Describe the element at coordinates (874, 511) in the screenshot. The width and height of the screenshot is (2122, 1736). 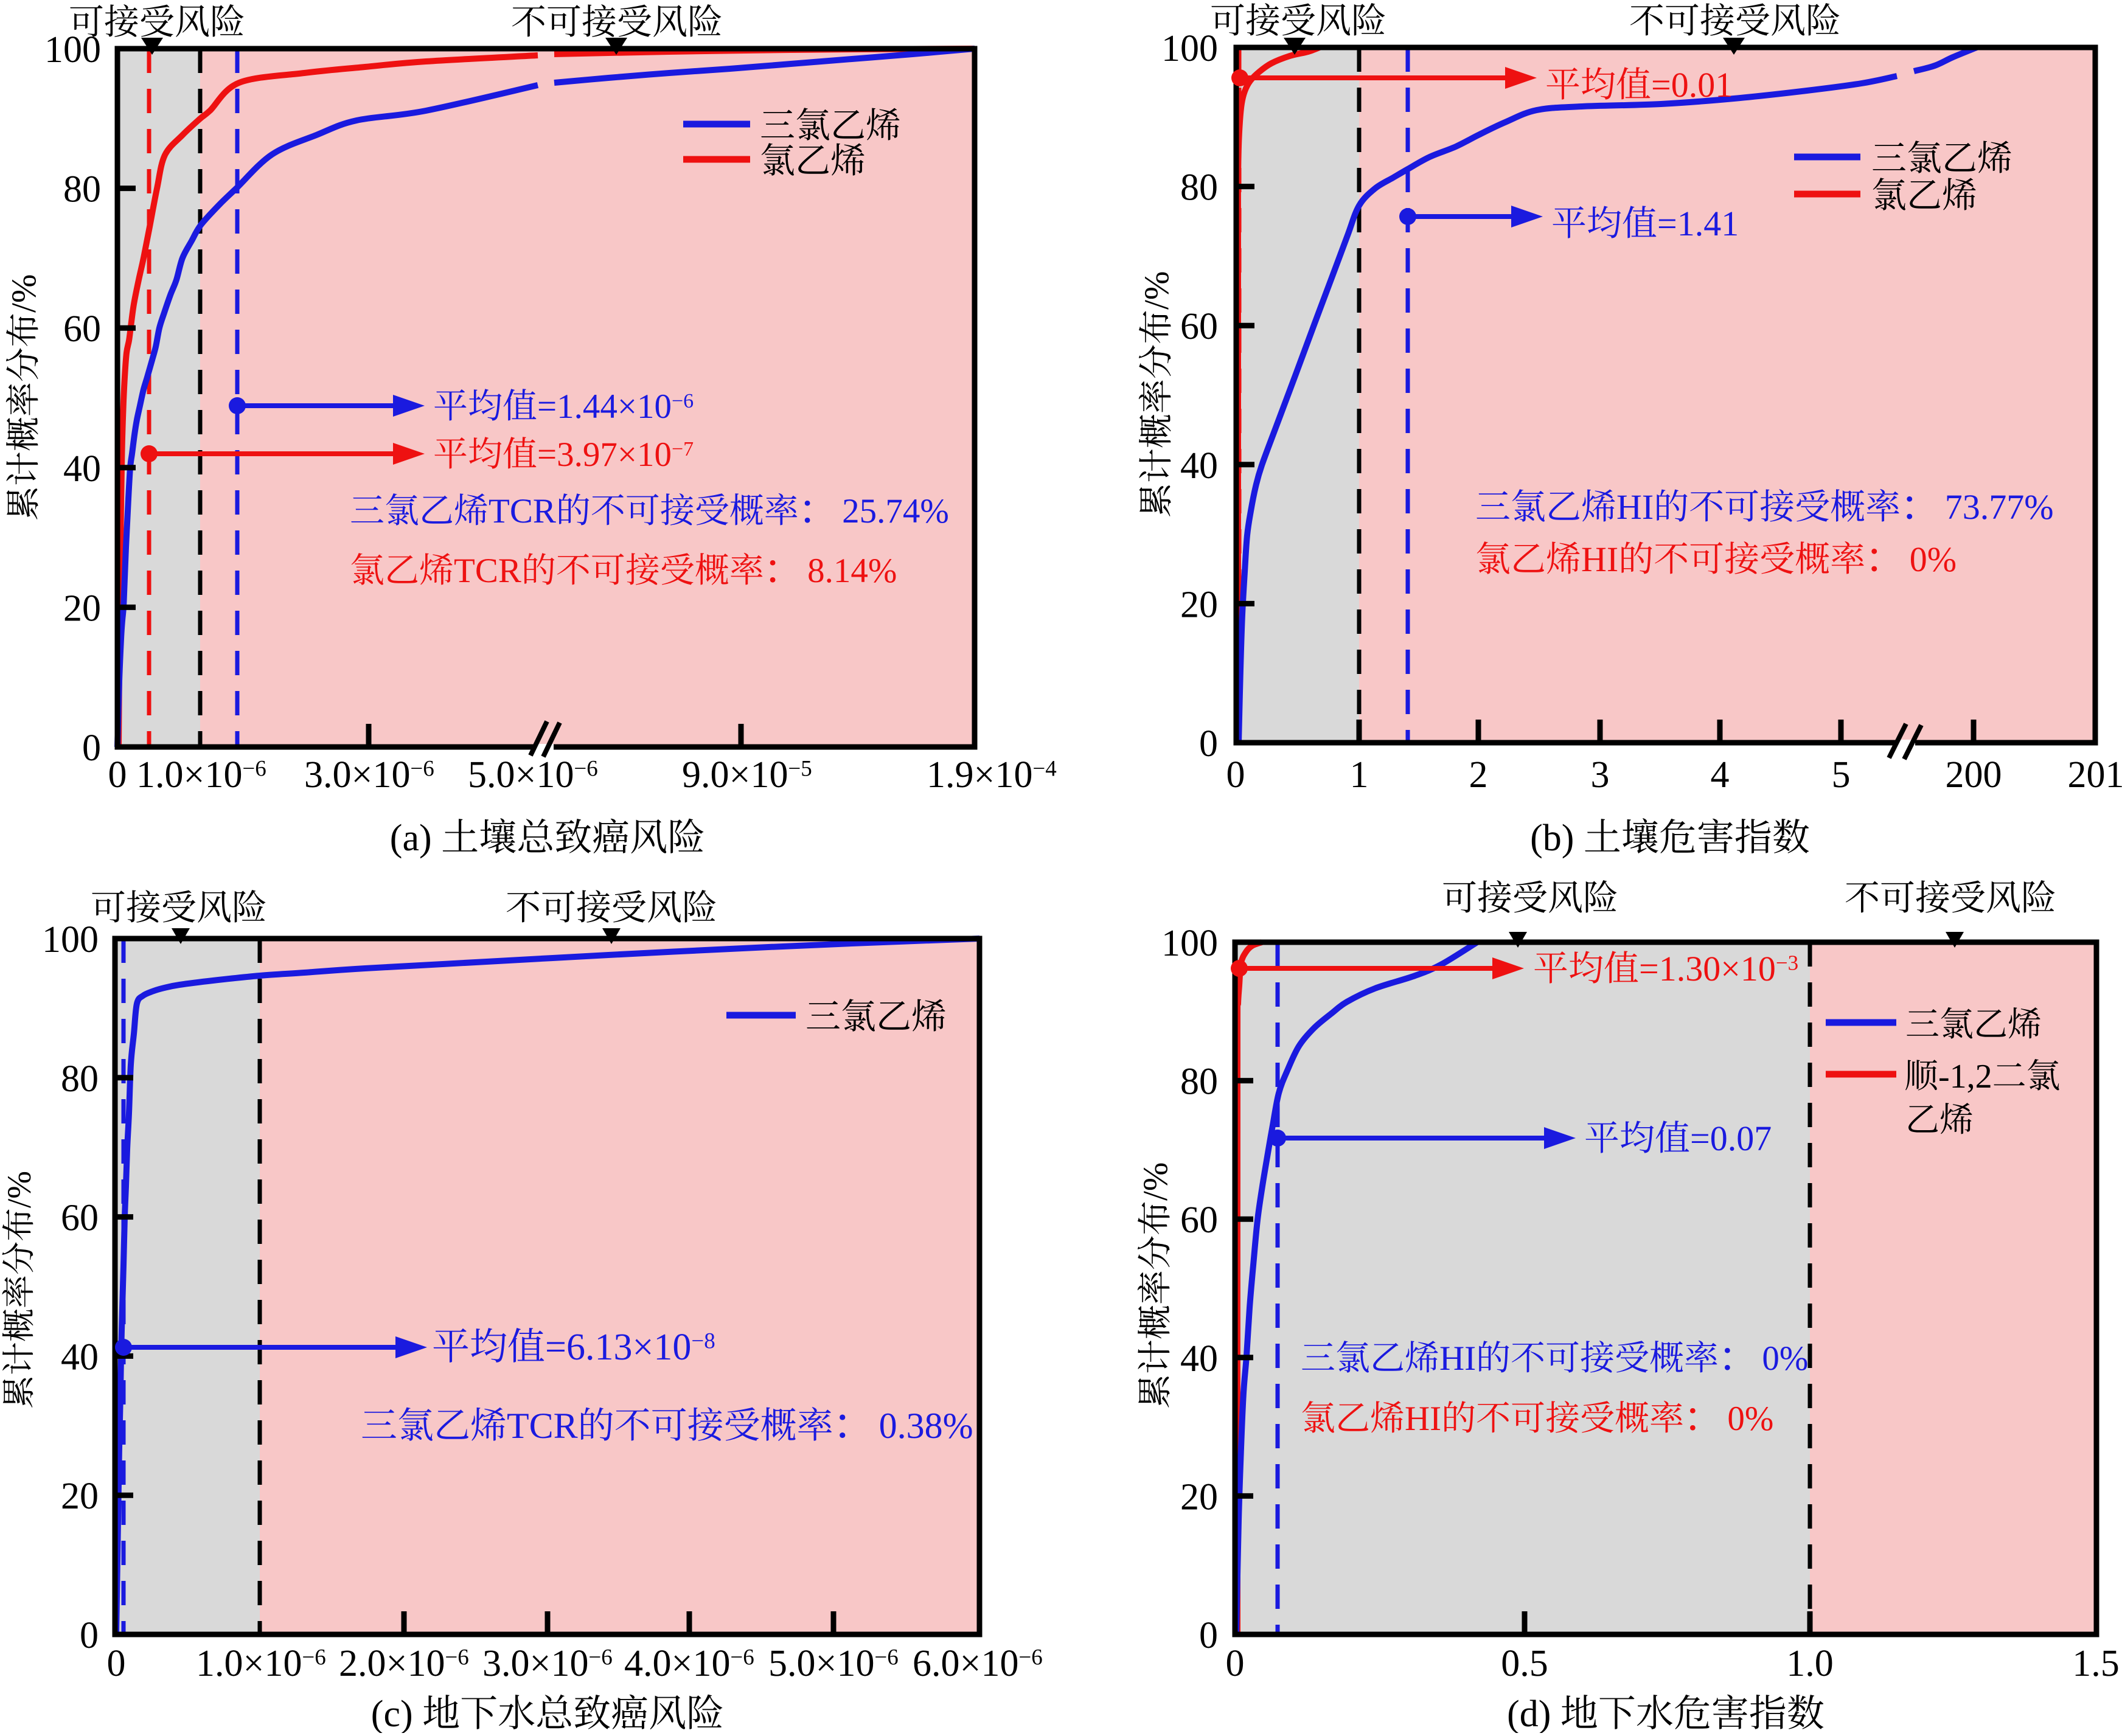
I see `svg-text: ： 25.74%` at that location.